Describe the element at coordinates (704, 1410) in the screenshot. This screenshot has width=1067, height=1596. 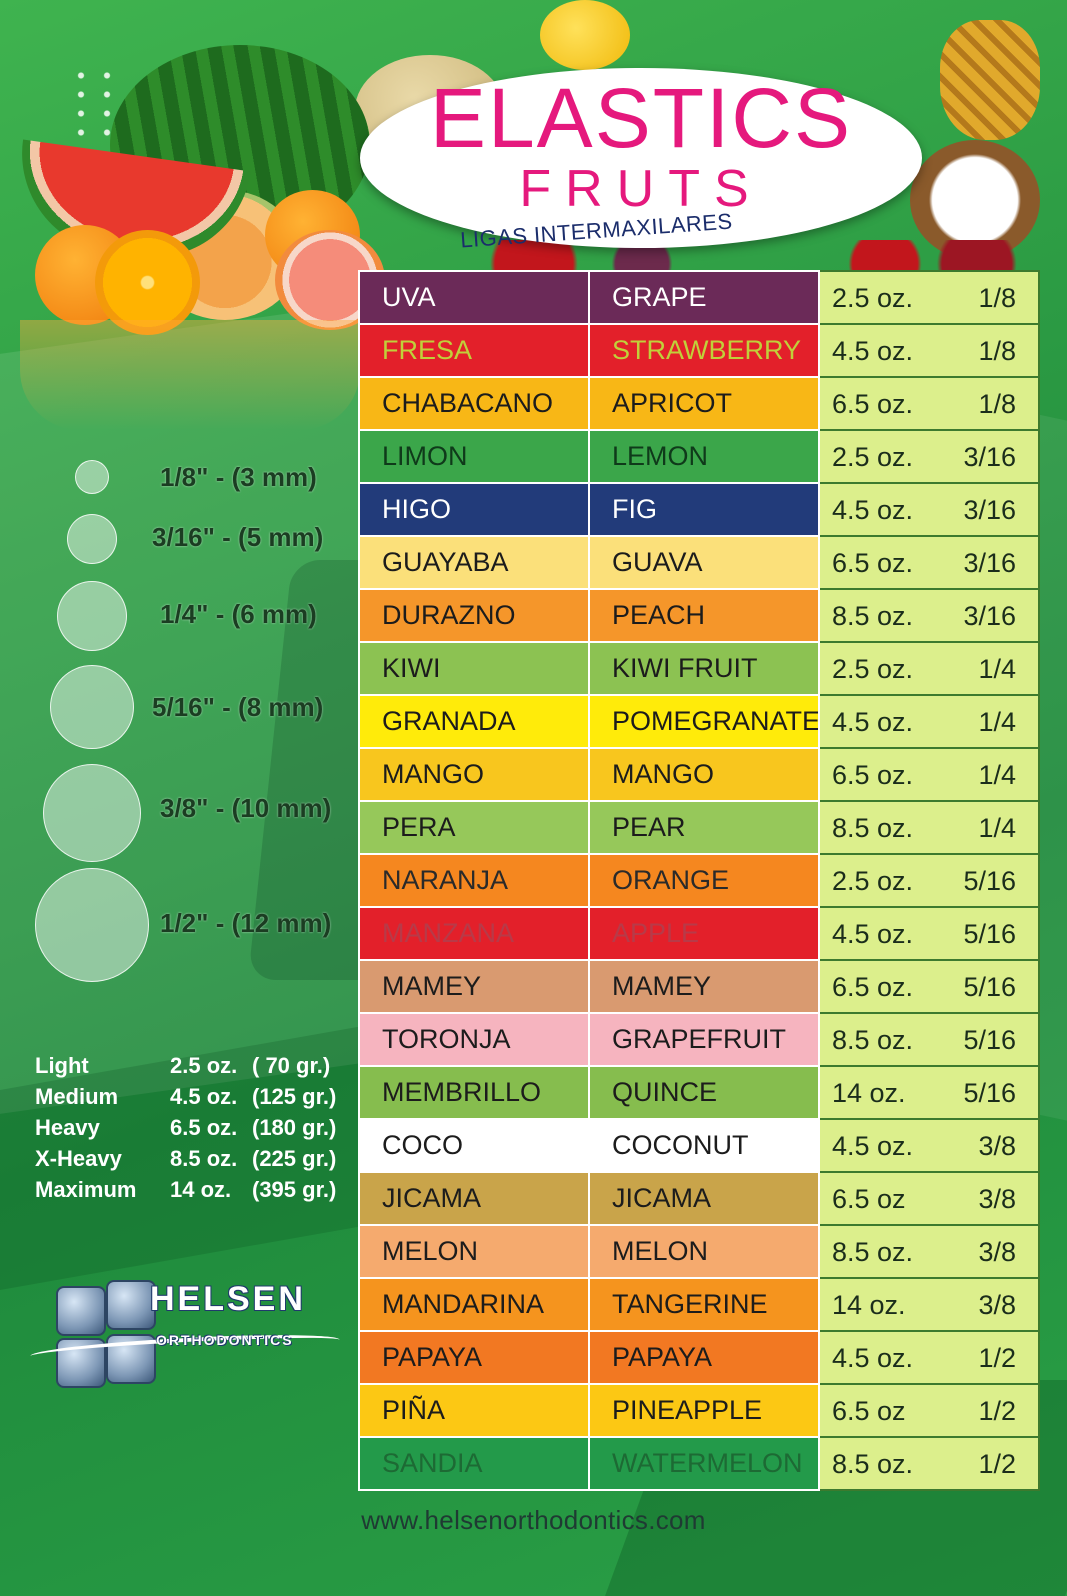
I see `english-name-cell: PINEAPPLE` at that location.